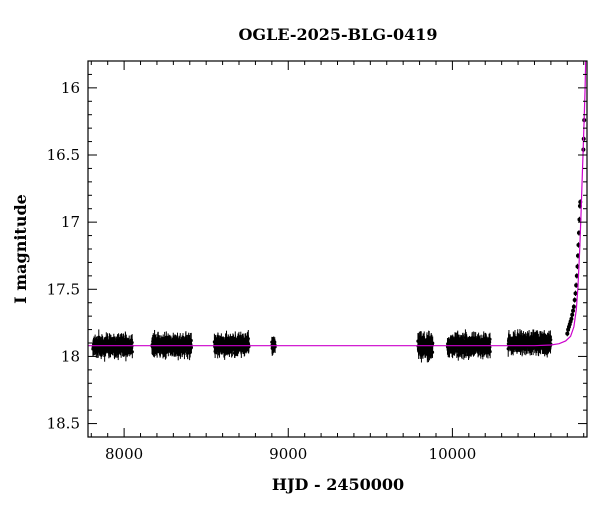 The image size is (600, 512). I want to click on y-tick-label: 16, so click(70, 88).